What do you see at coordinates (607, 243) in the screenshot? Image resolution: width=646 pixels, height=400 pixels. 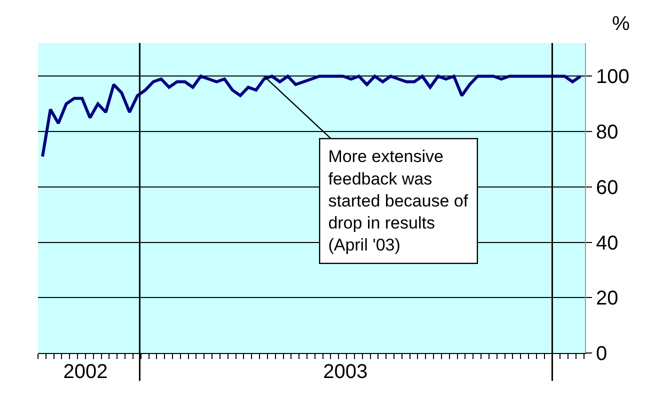 I see `y-tick-label: 40` at bounding box center [607, 243].